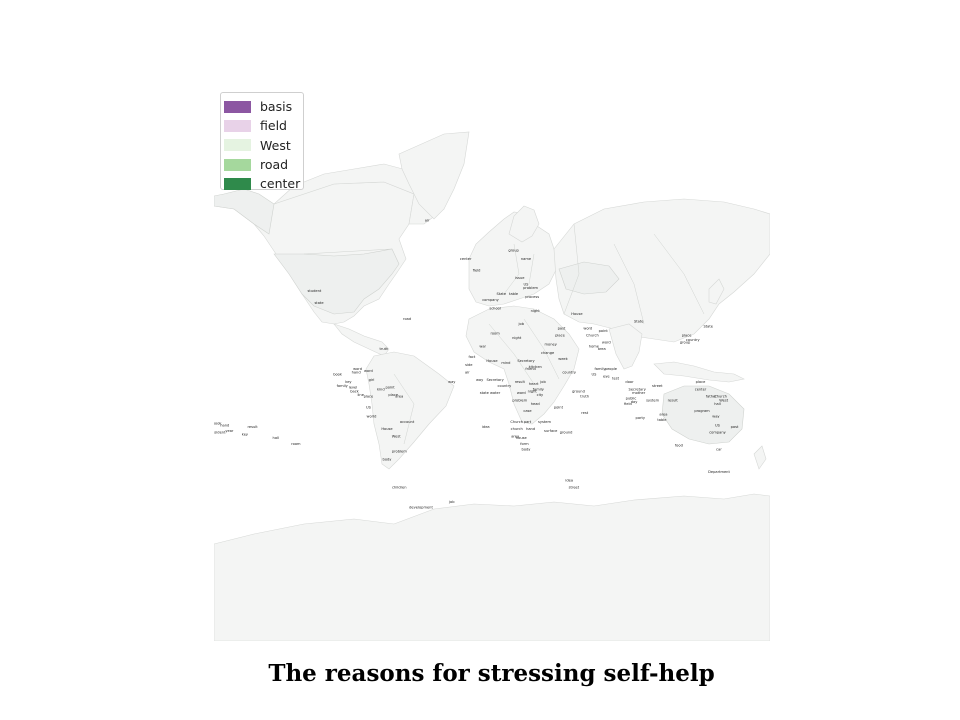  What do you see at coordinates (524, 444) in the screenshot?
I see `map-label: form` at bounding box center [524, 444].